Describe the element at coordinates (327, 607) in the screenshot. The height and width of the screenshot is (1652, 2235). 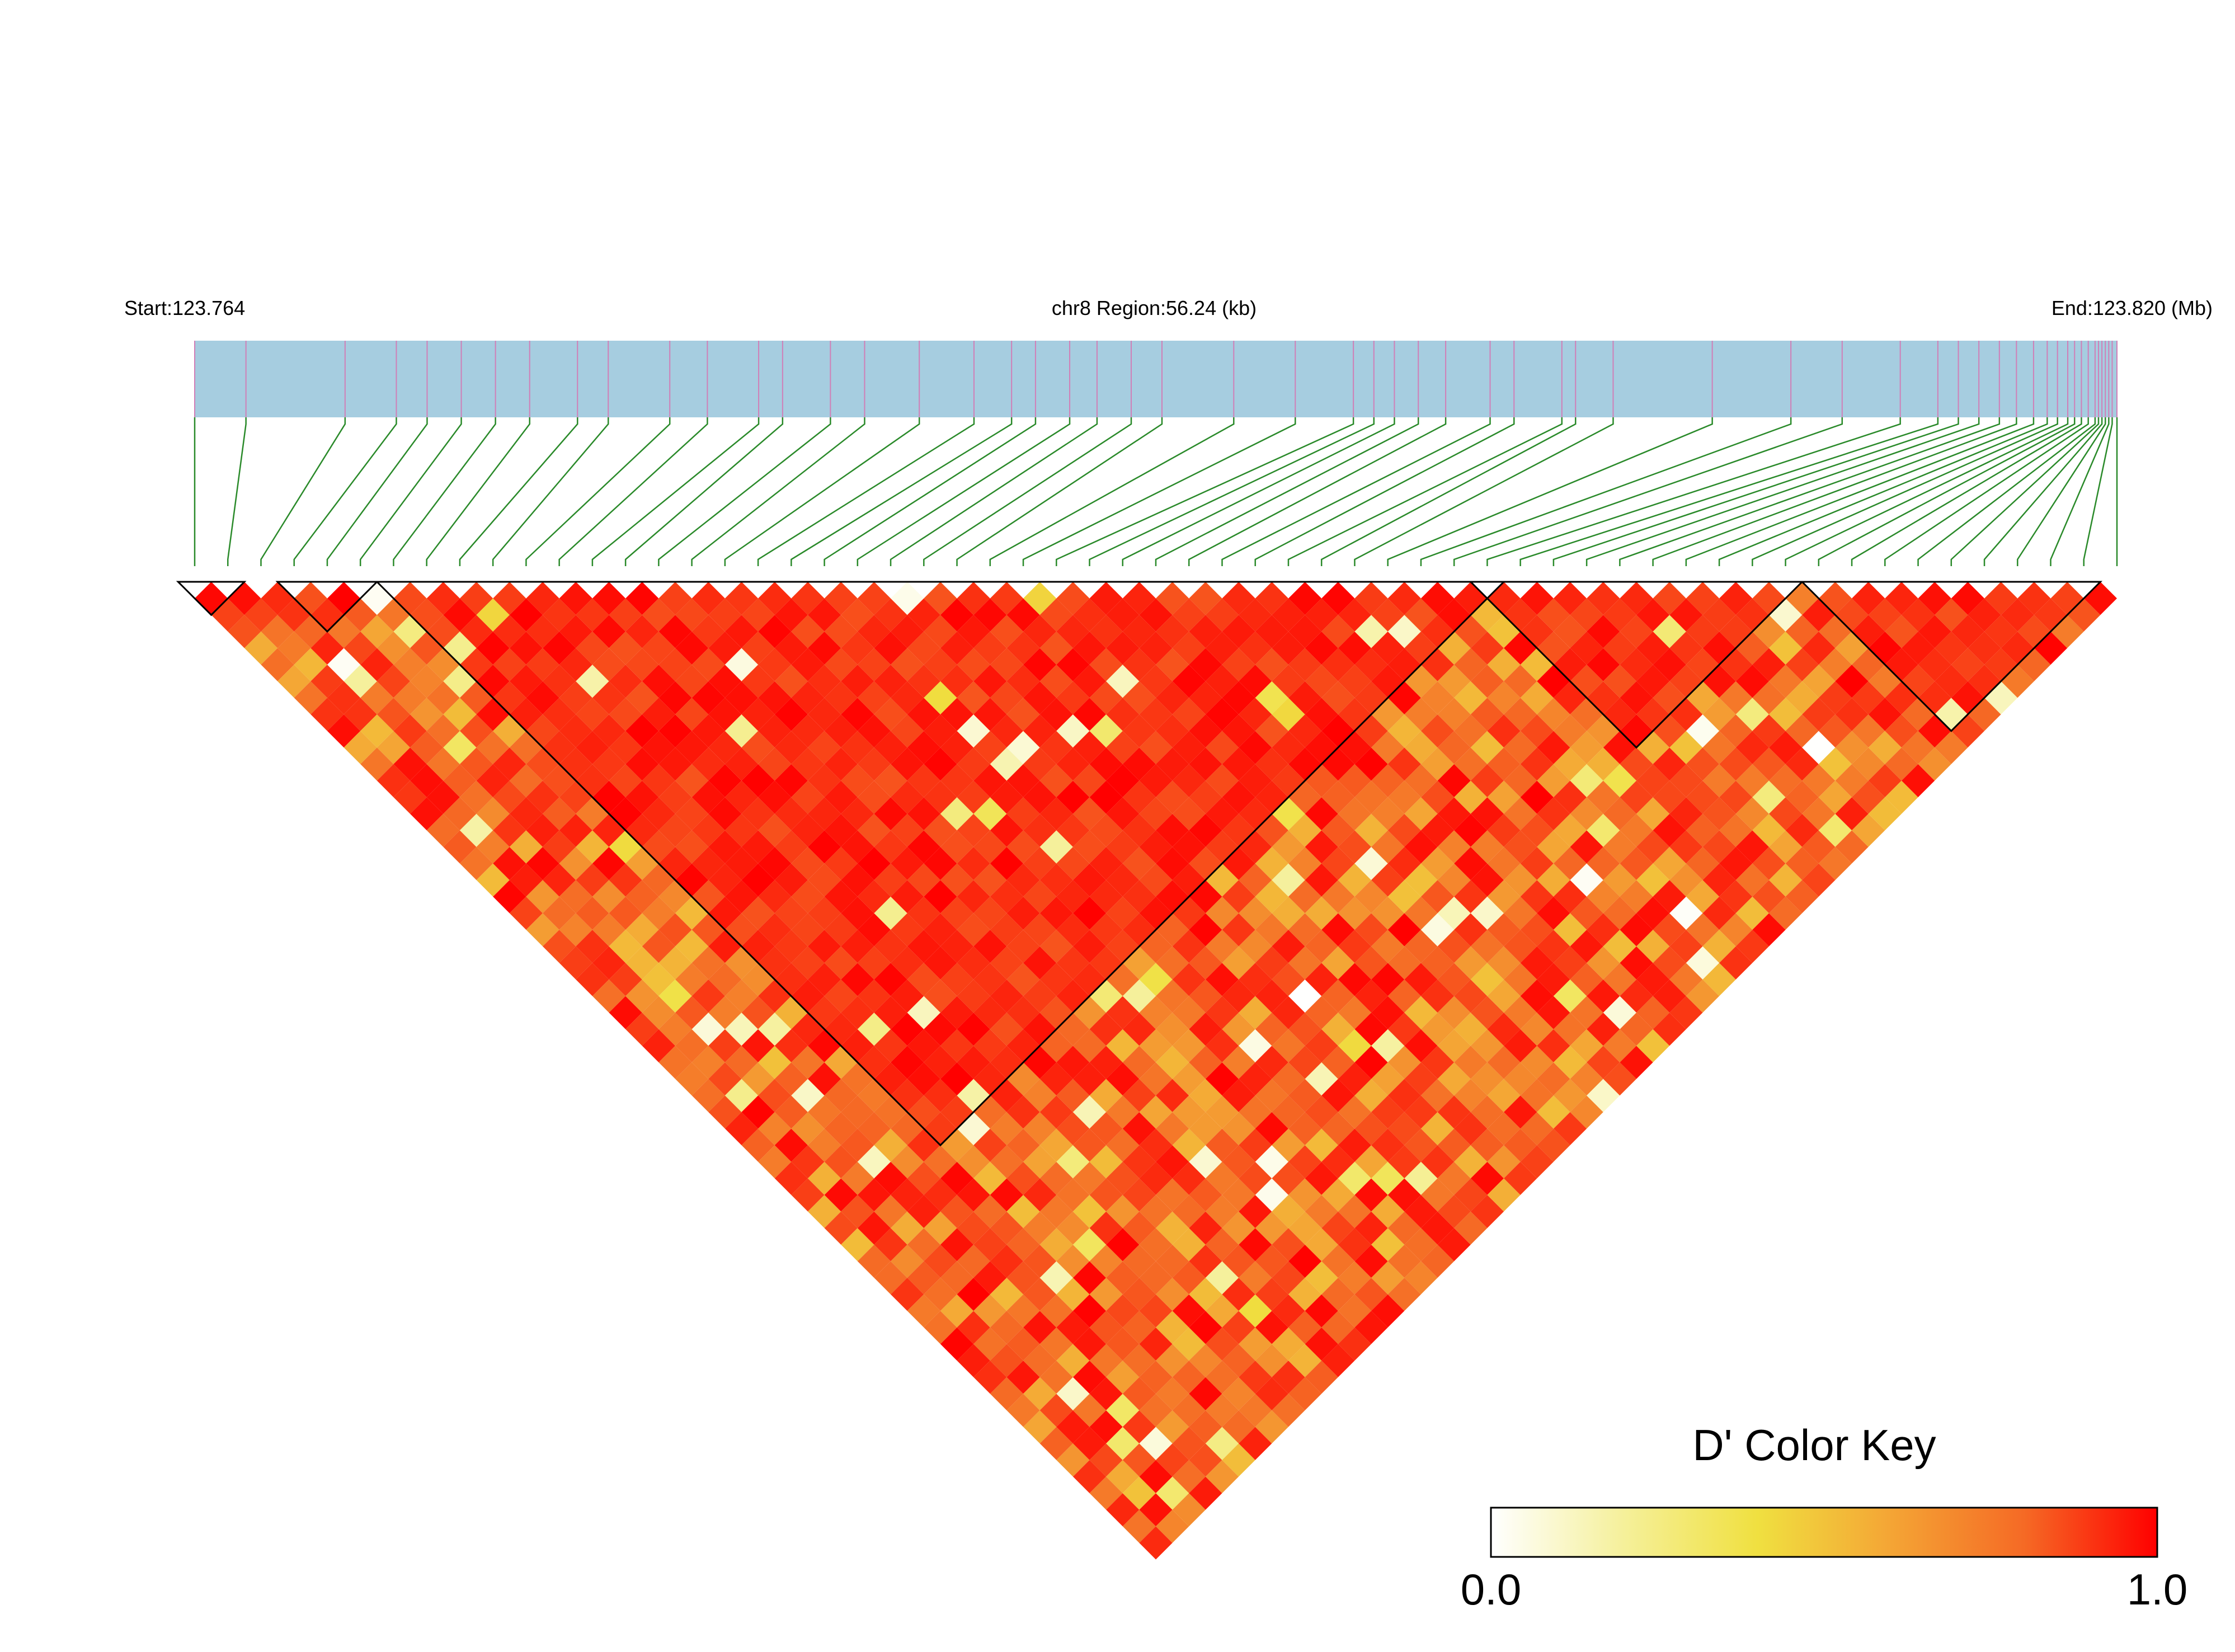
I see `haplotype-block-outline` at that location.